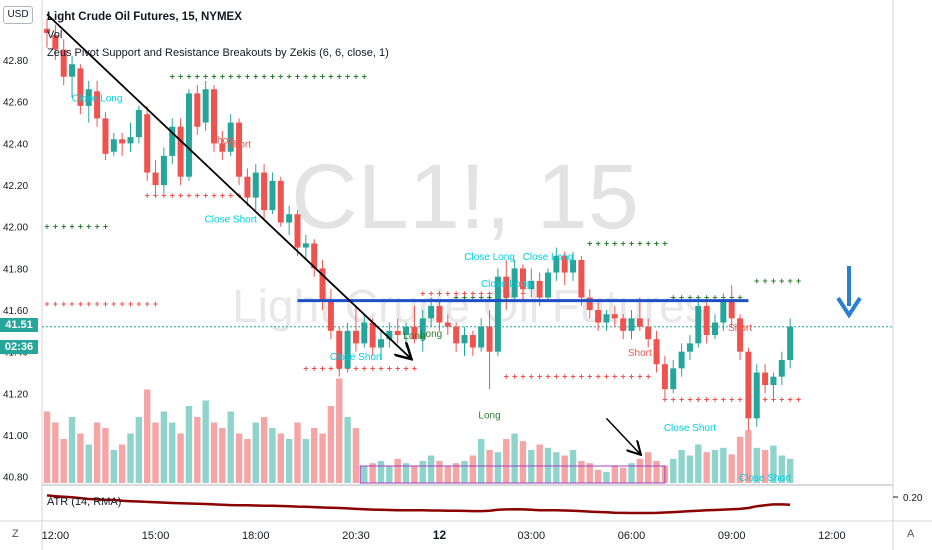 The width and height of the screenshot is (932, 550). I want to click on x-tick-label: 03:00, so click(532, 536).